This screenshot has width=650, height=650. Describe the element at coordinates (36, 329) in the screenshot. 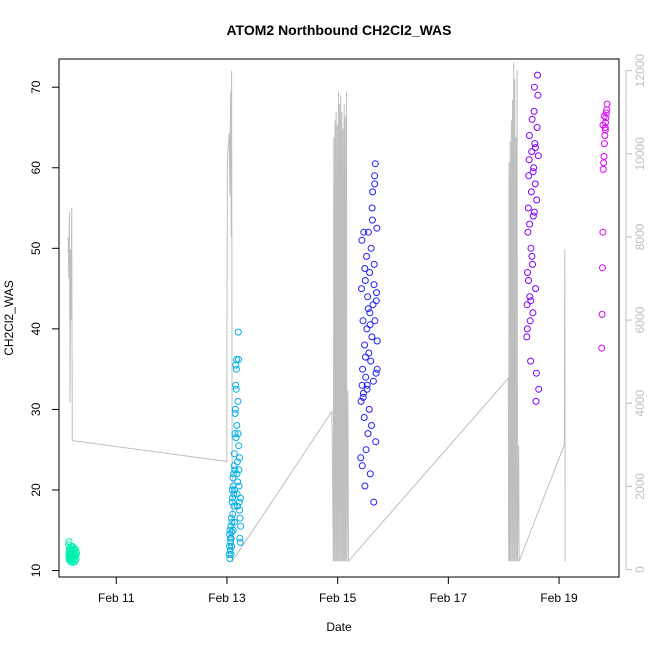

I see `y-tick-label: 40` at that location.